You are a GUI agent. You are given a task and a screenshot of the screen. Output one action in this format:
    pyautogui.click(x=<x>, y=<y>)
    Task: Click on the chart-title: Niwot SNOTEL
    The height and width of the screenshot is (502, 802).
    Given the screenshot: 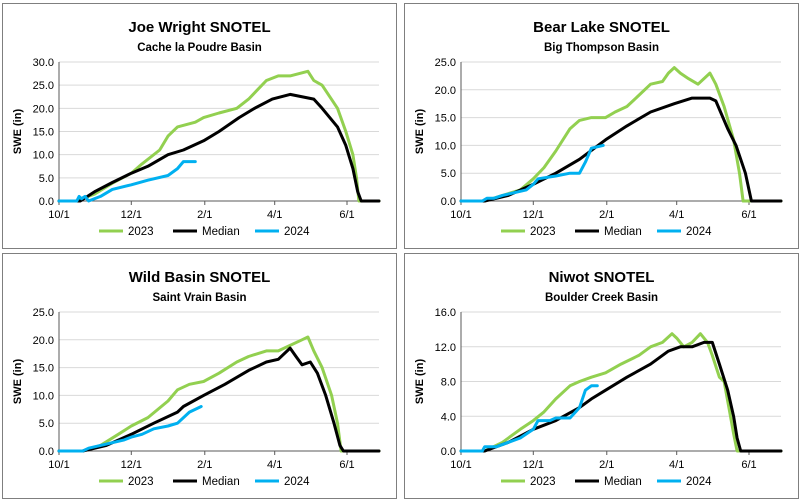 What is the action you would take?
    pyautogui.click(x=602, y=277)
    